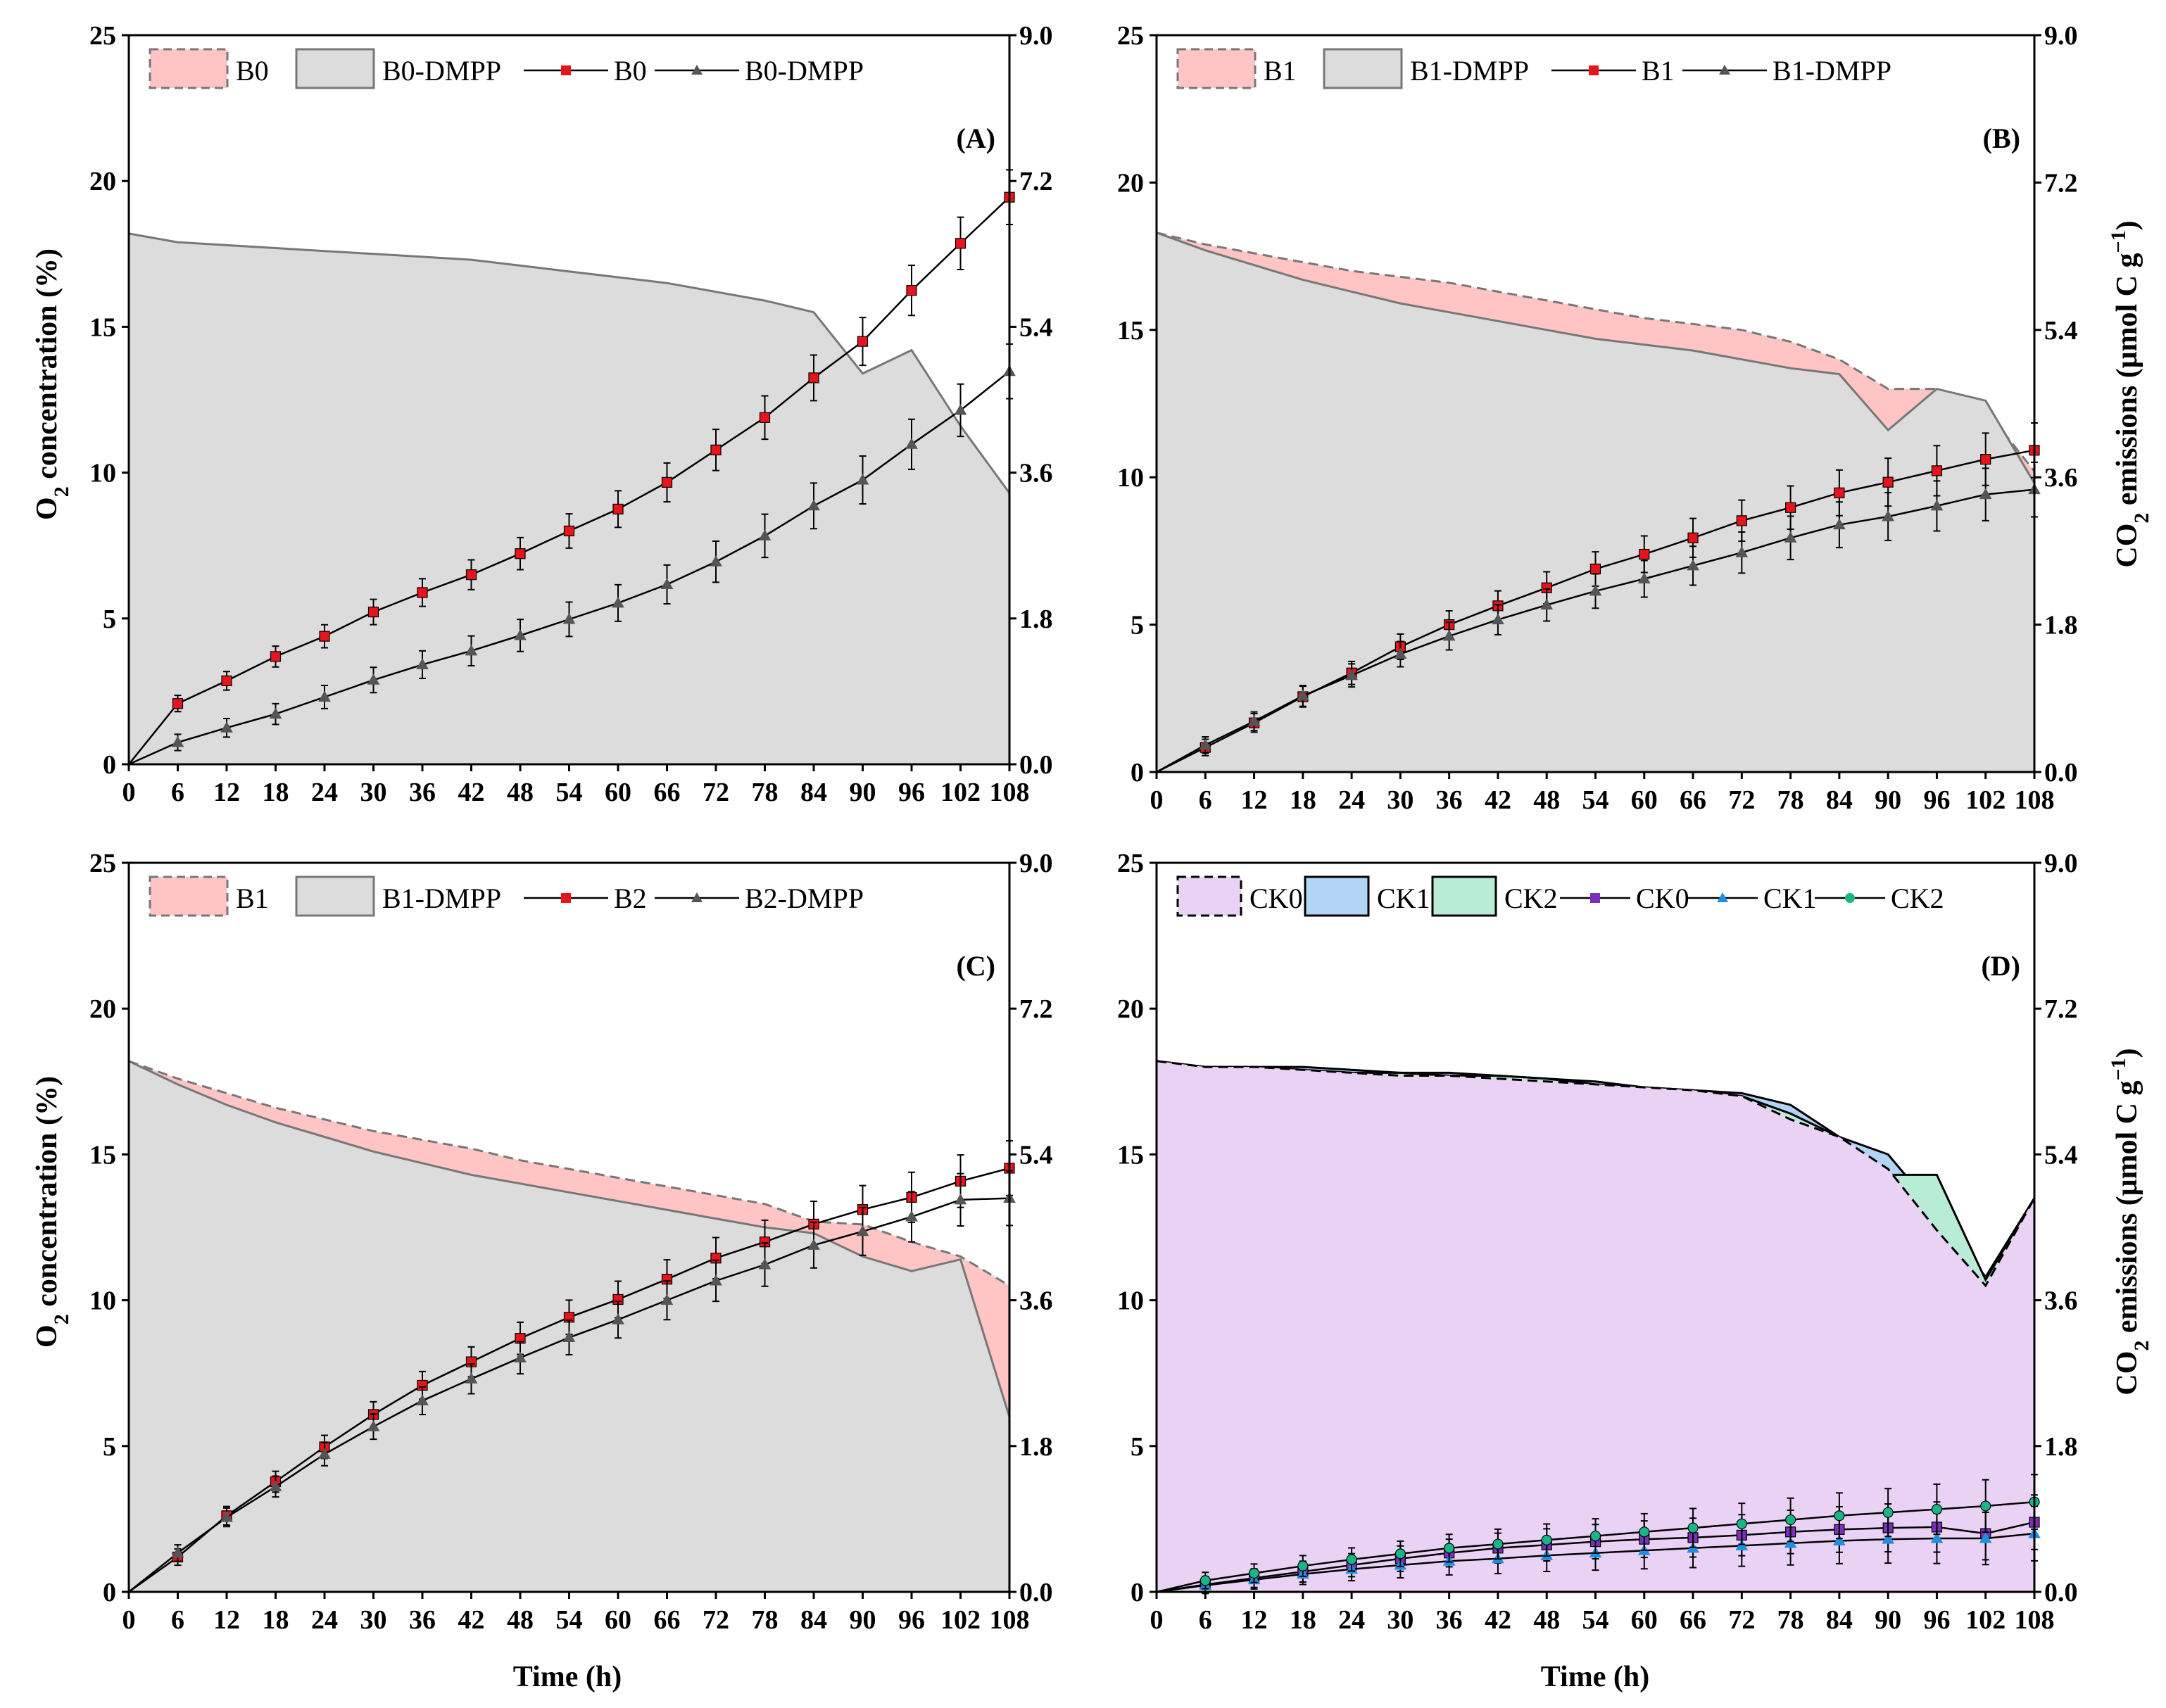 This screenshot has height=1708, width=2166. I want to click on legend-label: B2-DMPP, so click(805, 898).